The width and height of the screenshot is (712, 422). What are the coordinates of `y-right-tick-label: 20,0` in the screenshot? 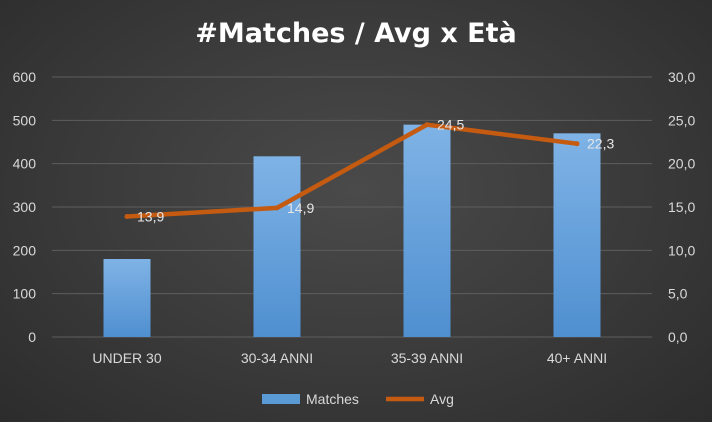 It's located at (681, 164).